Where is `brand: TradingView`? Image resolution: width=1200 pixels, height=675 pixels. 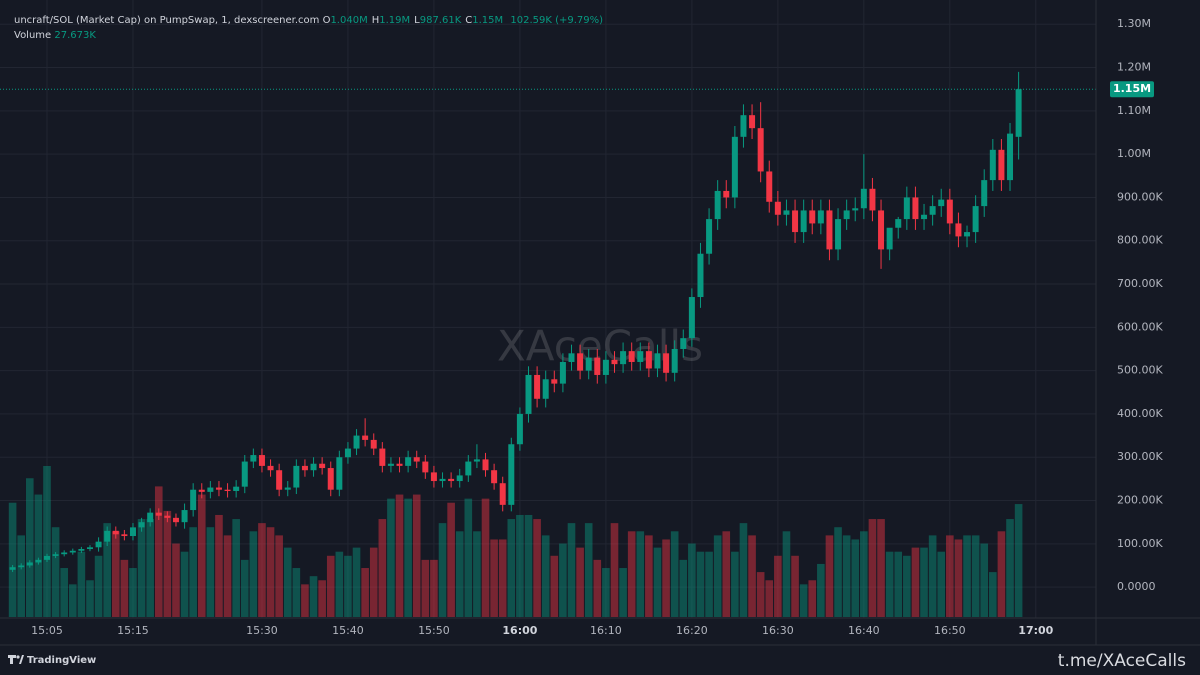 brand: TradingView is located at coordinates (61, 660).